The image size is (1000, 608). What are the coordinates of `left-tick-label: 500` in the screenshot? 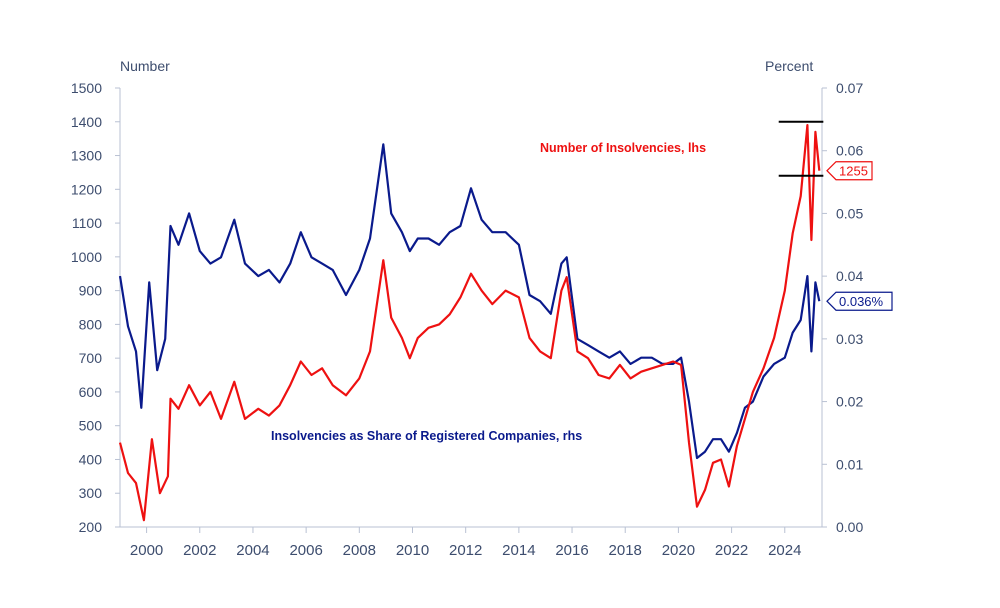 It's located at (91, 426).